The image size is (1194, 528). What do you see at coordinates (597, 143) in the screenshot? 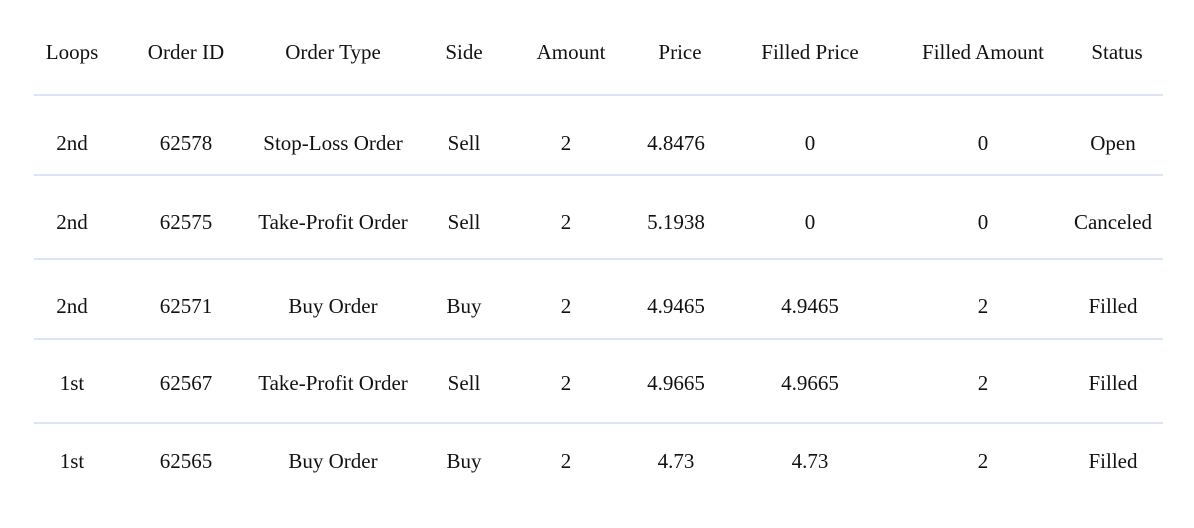
I see `table-row: 2nd 62578 Stop-Loss Order Sell 2 4.8476 0 0 Open` at bounding box center [597, 143].